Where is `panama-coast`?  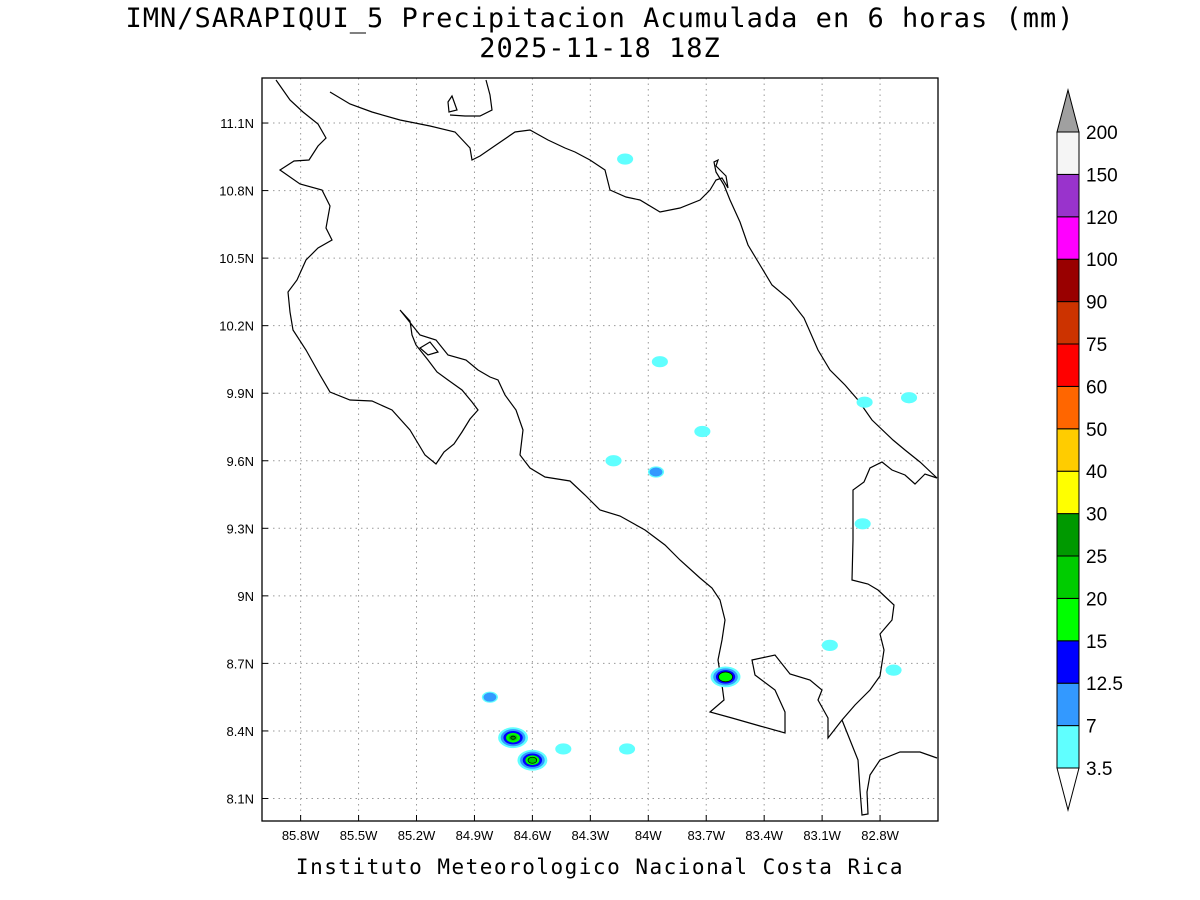 panama-coast is located at coordinates (889, 767).